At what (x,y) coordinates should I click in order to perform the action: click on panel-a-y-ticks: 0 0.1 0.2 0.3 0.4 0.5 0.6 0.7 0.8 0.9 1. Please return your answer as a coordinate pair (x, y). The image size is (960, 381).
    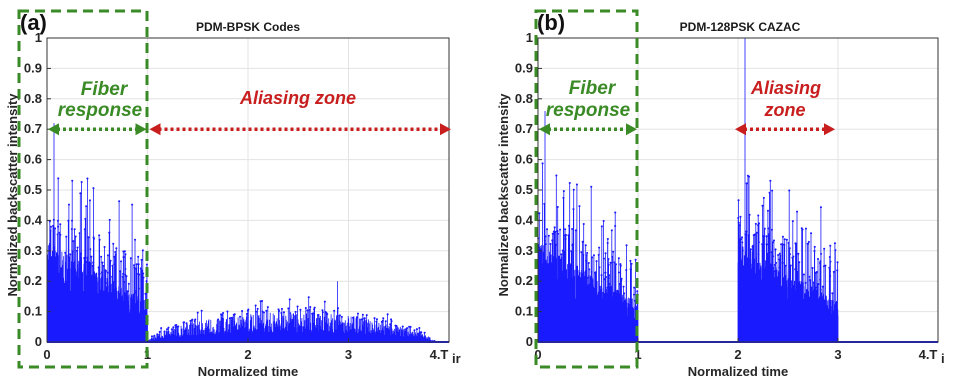
    Looking at the image, I should click on (37, 189).